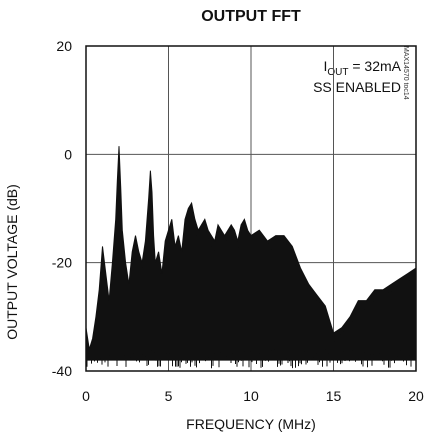 The width and height of the screenshot is (427, 439). I want to click on y-tick-label: -20, so click(62, 263).